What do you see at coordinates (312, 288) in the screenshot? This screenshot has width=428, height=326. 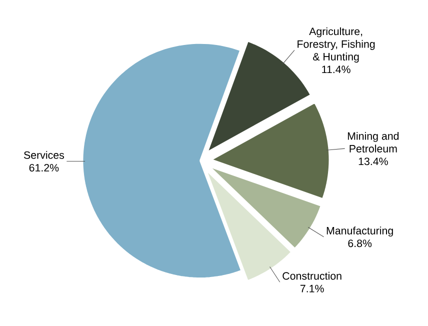 I see `data-label: 7.1%` at bounding box center [312, 288].